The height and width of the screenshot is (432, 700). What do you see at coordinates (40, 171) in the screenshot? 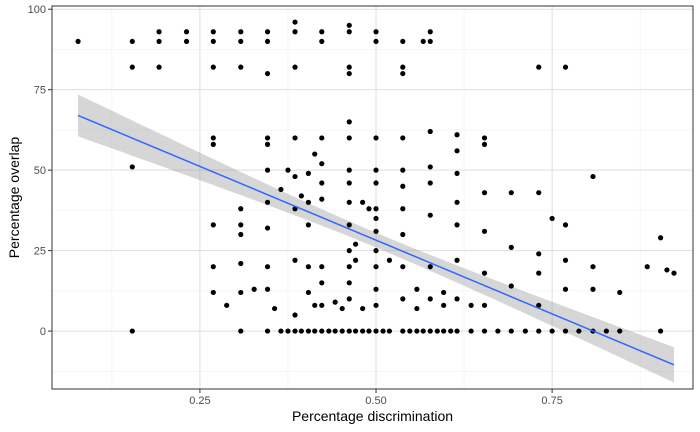
I see `y-axis-ticks: 0 25 50 75 100` at bounding box center [40, 171].